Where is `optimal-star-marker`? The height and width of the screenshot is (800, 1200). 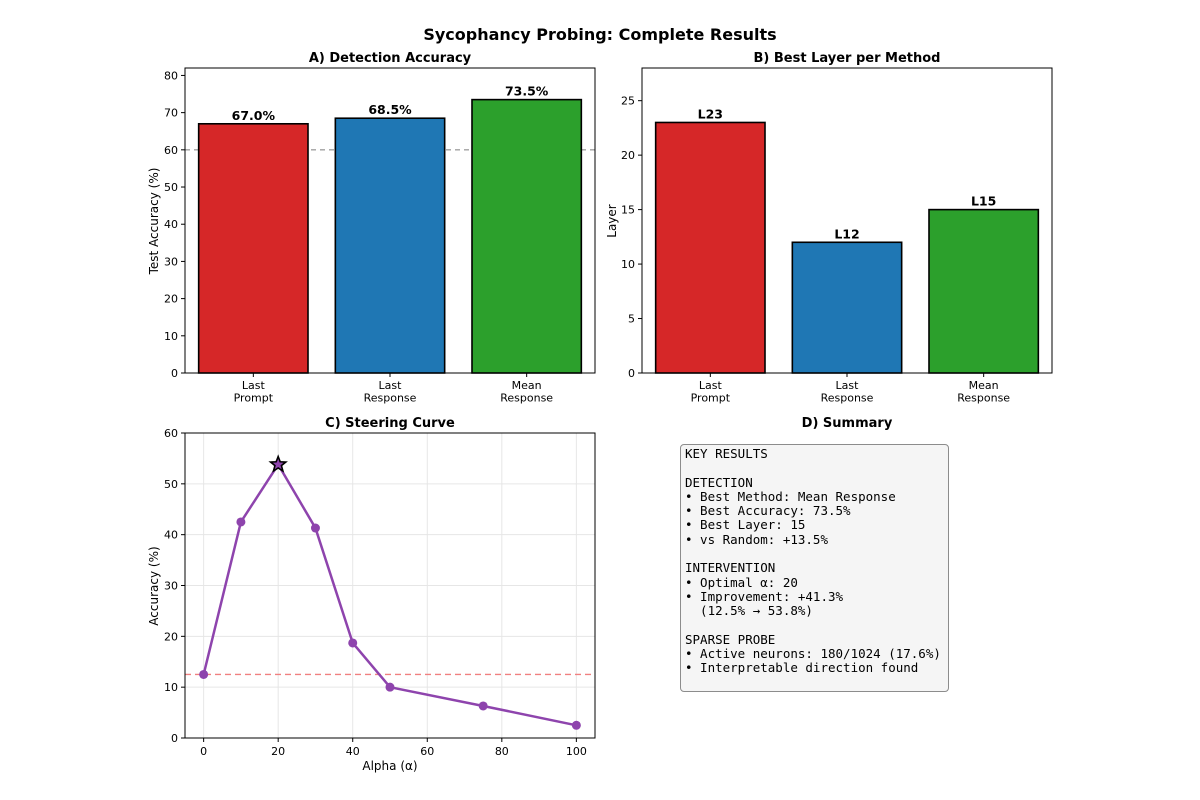 optimal-star-marker is located at coordinates (278, 463).